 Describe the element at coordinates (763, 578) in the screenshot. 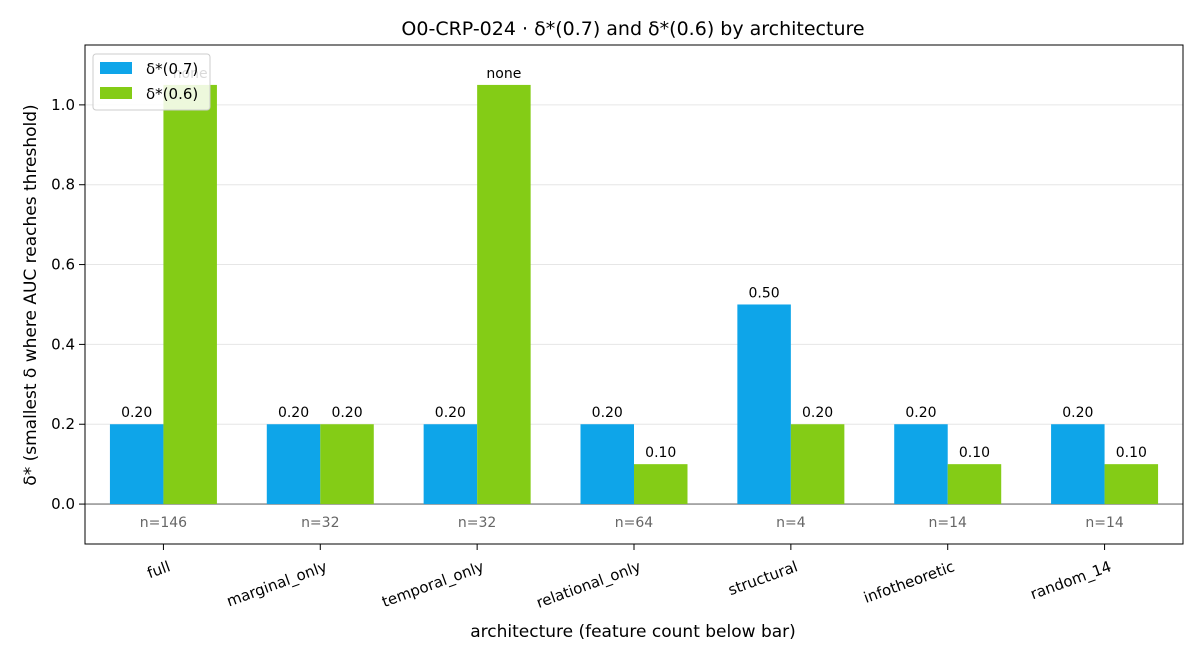

I see `x-tick-label: structural` at that location.